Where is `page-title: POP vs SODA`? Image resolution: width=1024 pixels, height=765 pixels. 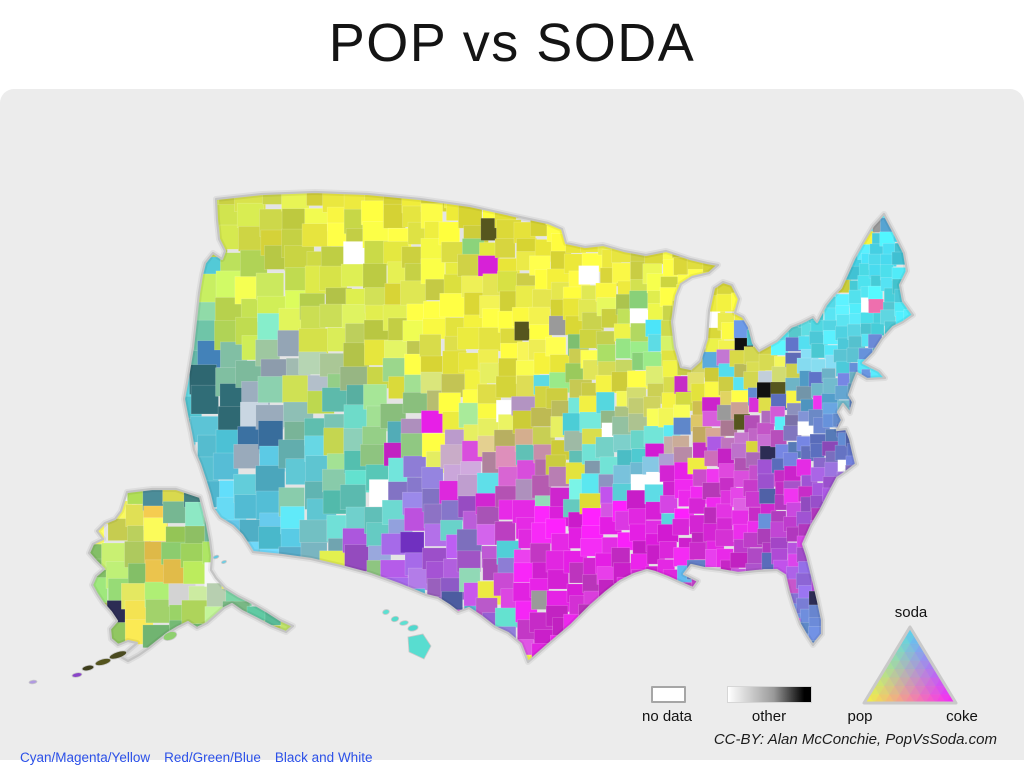
page-title: POP vs SODA is located at coordinates (512, 43).